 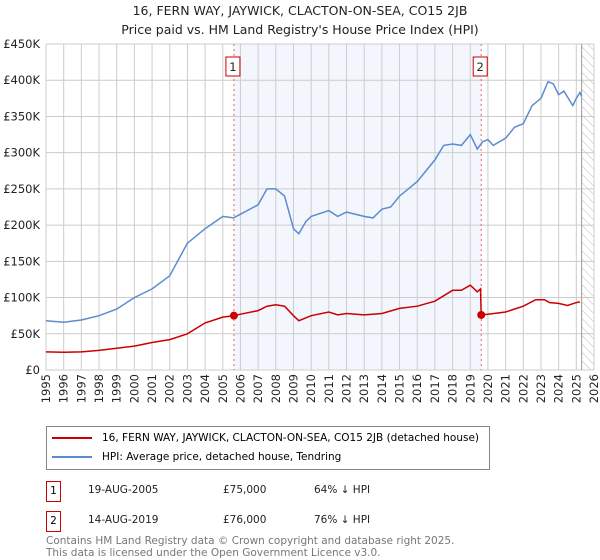 What do you see at coordinates (99, 388) in the screenshot?
I see `x-tick-label: 1998` at bounding box center [99, 388].